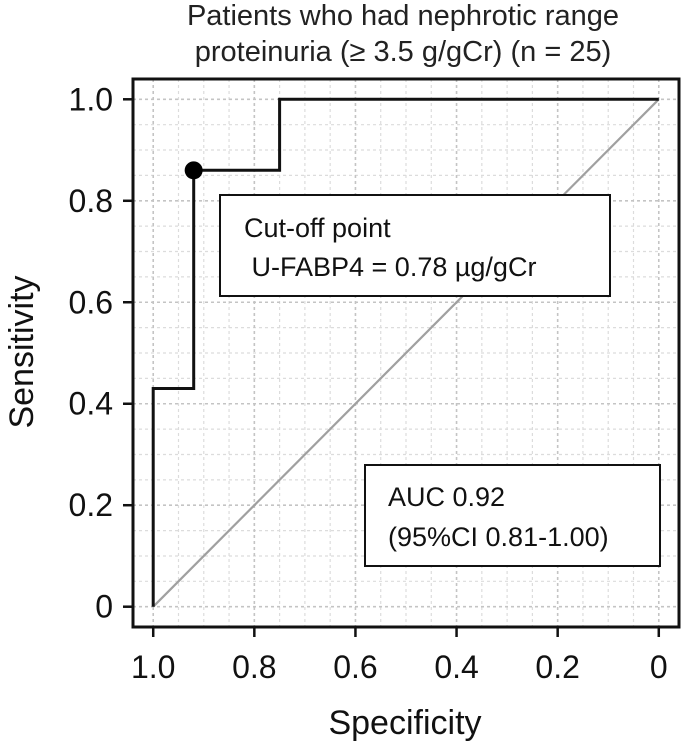 The width and height of the screenshot is (685, 750). What do you see at coordinates (91, 505) in the screenshot?
I see `y-tick-label: 0.2` at bounding box center [91, 505].